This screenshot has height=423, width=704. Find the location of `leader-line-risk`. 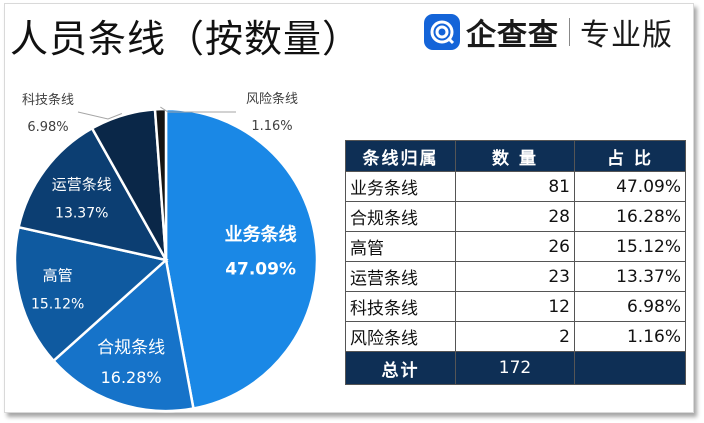

leader-line-risk is located at coordinates (198, 109).